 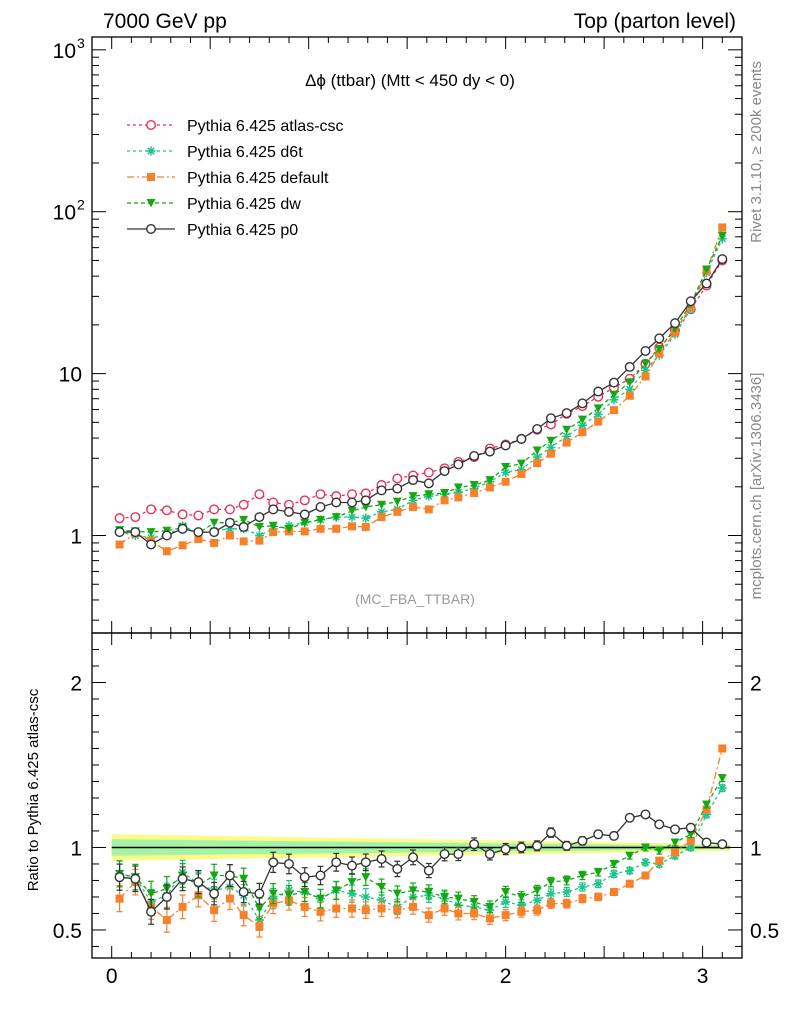 I want to click on header-right: Top (parton level), so click(x=655, y=21).